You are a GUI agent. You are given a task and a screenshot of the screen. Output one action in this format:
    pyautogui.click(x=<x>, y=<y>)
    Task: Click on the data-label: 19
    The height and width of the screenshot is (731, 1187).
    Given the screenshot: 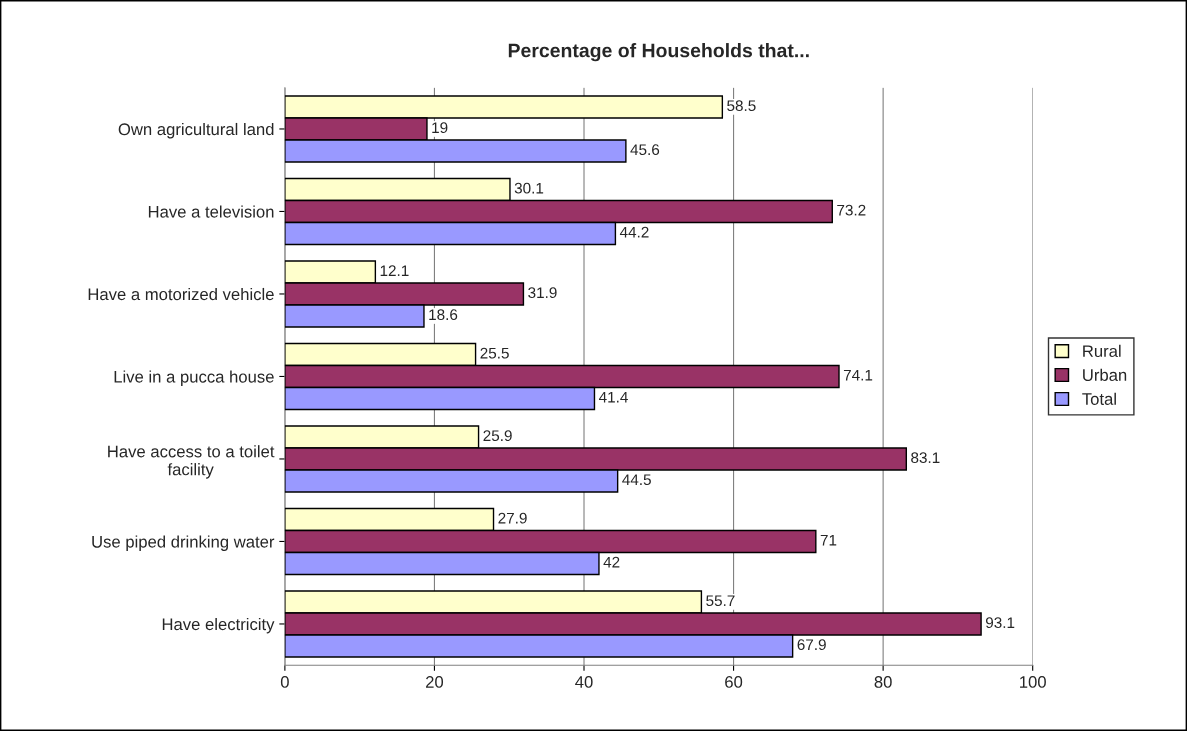 What is the action you would take?
    pyautogui.click(x=440, y=128)
    